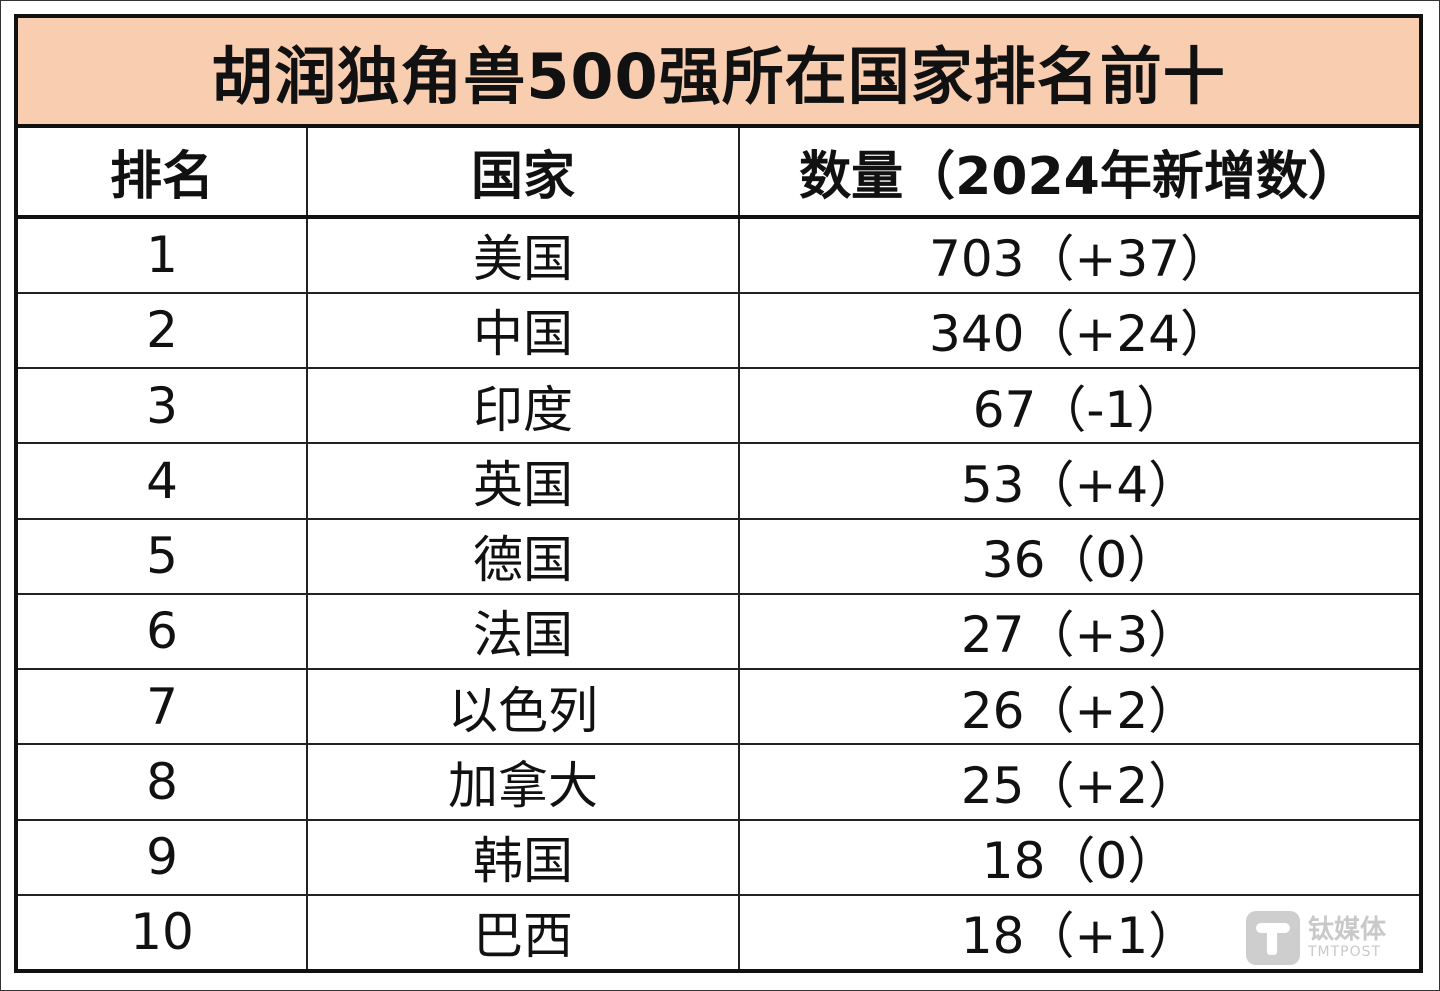 The height and width of the screenshot is (991, 1440). Describe the element at coordinates (1080, 782) in the screenshot. I see `cell-count: 25（+2）` at that location.